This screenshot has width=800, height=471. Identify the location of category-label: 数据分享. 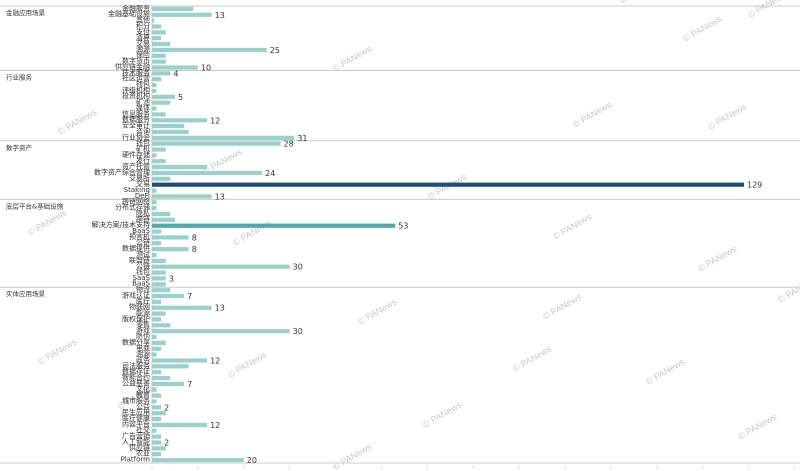
(136, 341).